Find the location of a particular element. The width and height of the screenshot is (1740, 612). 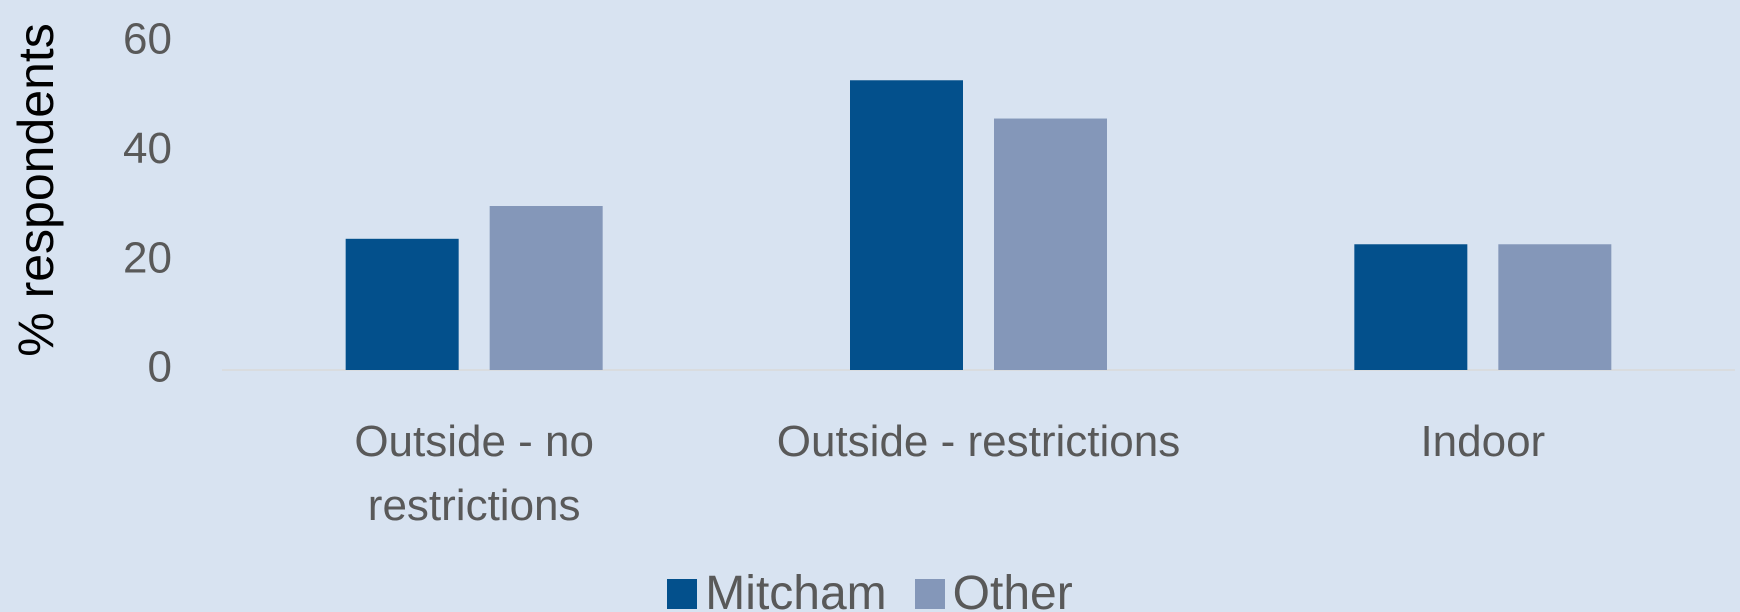

legend-label: Other is located at coordinates (1012, 589).